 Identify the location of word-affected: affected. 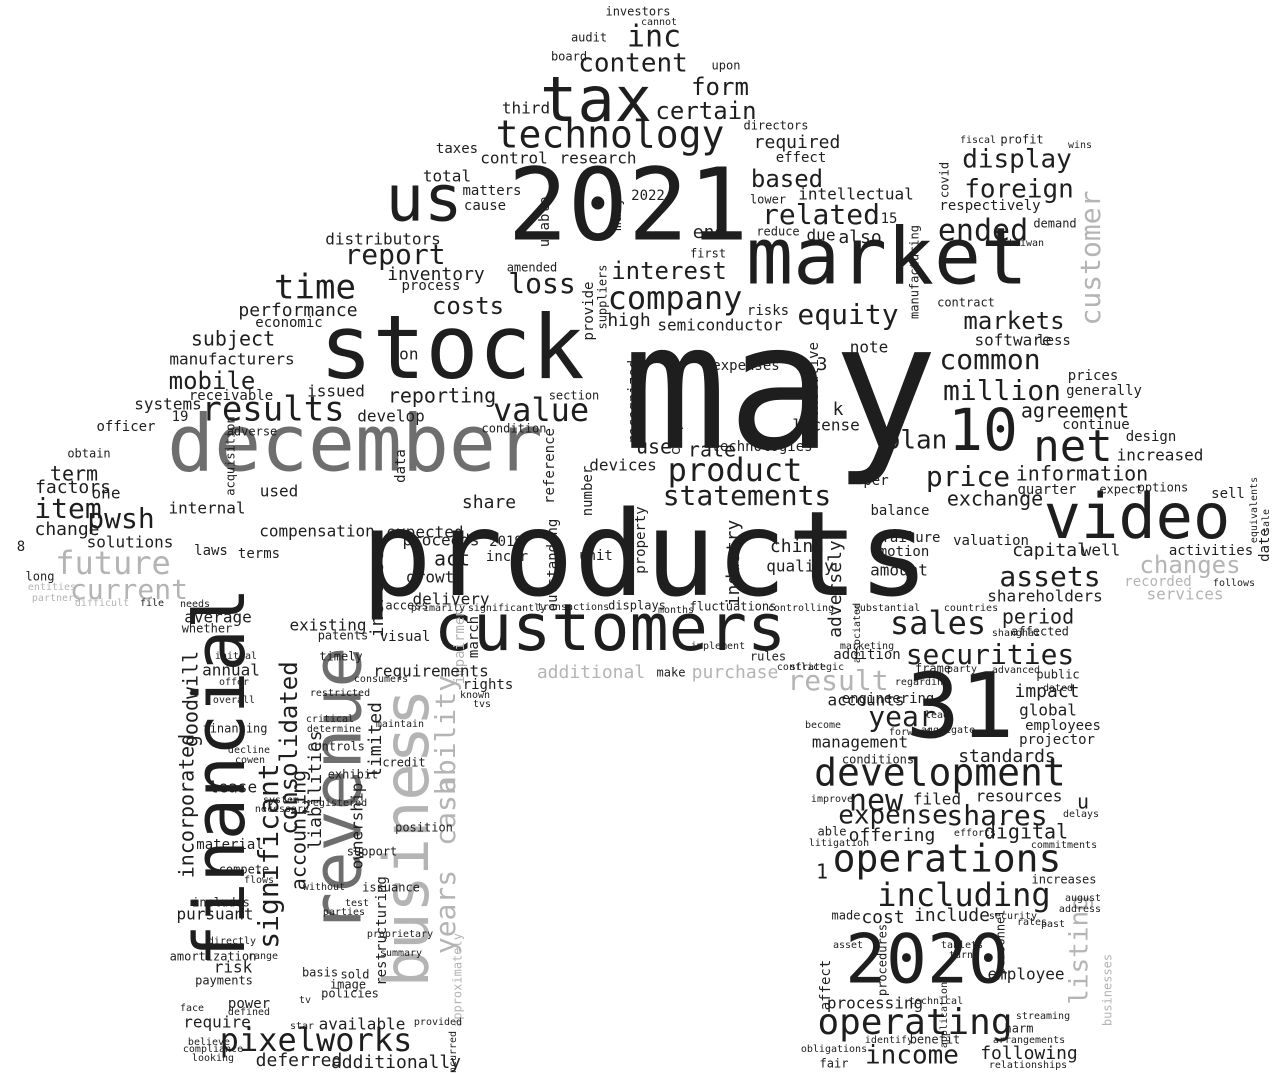
(1040, 632).